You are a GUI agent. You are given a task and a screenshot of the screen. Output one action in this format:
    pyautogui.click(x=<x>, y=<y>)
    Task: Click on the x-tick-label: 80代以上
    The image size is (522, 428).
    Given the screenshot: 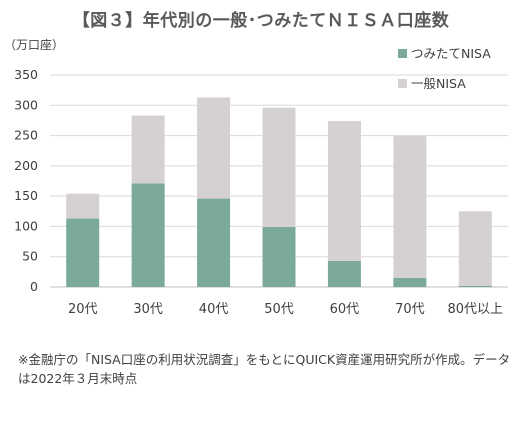 What is the action you would take?
    pyautogui.click(x=476, y=309)
    